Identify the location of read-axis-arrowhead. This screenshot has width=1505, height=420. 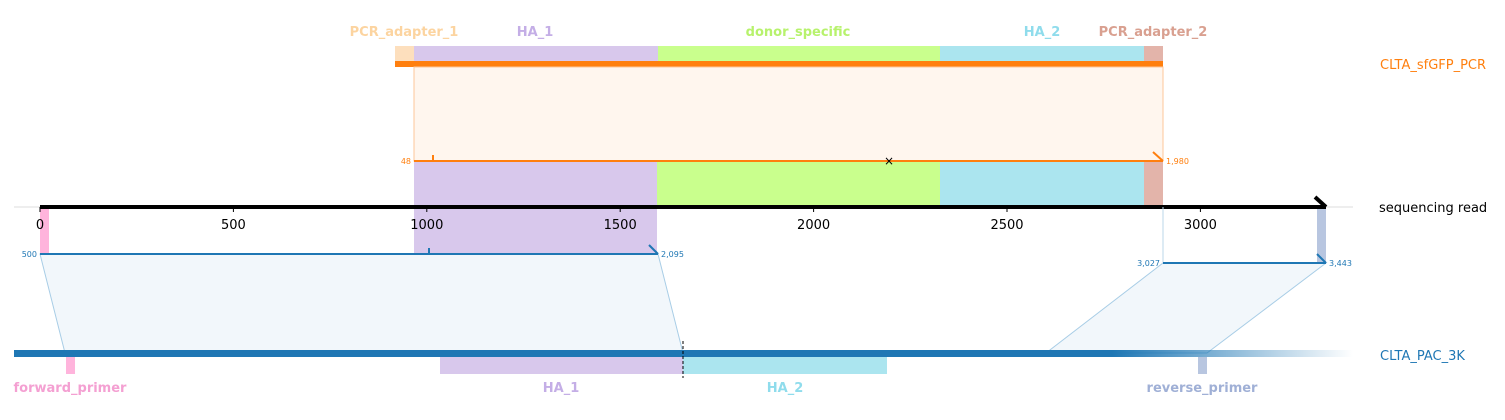
(1320, 202).